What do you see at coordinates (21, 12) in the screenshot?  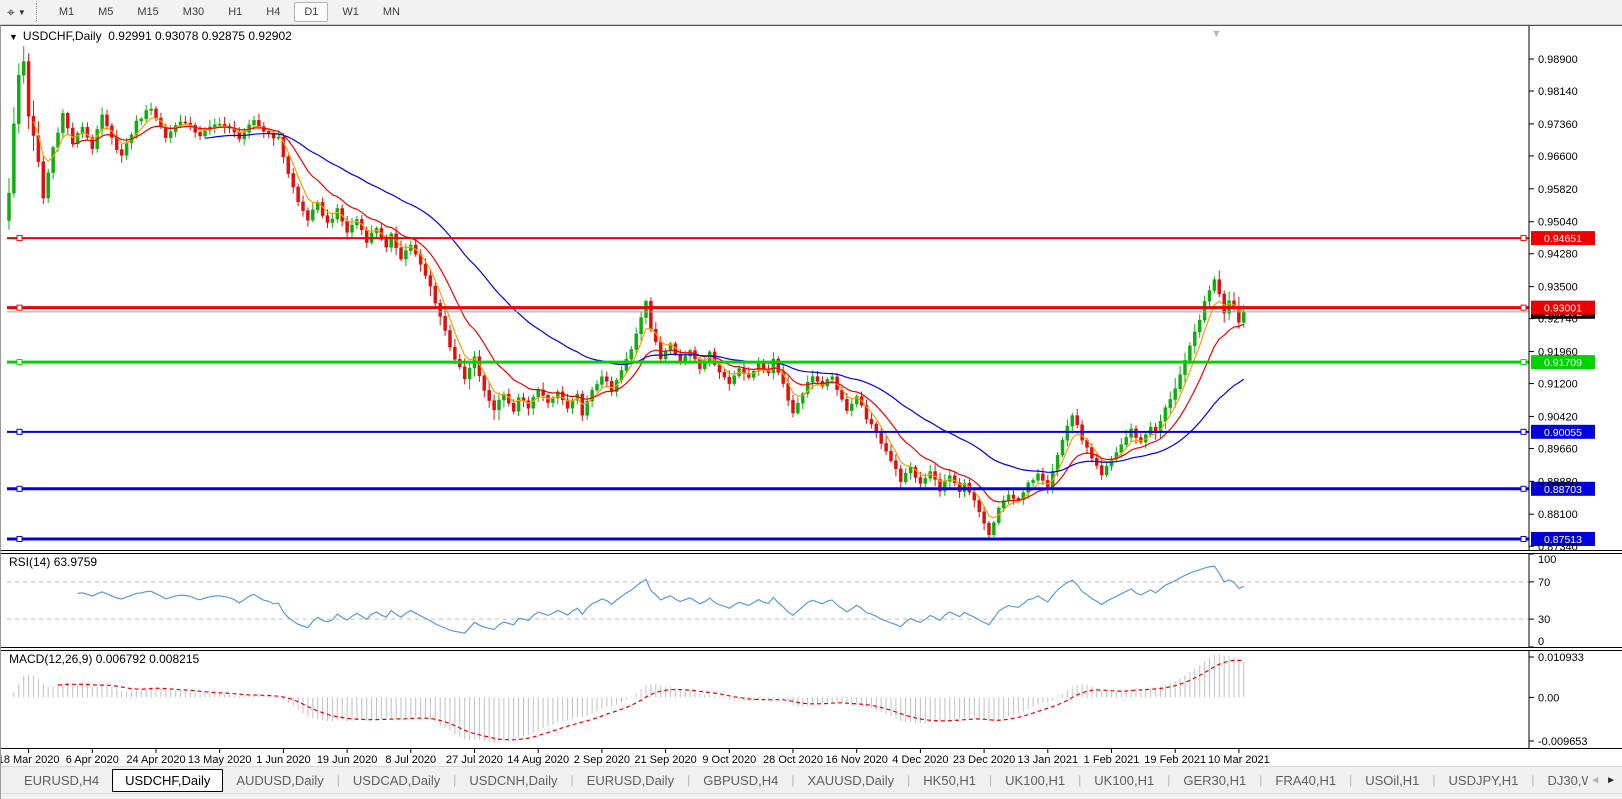 I see `chevron-down-icon: ▼` at bounding box center [21, 12].